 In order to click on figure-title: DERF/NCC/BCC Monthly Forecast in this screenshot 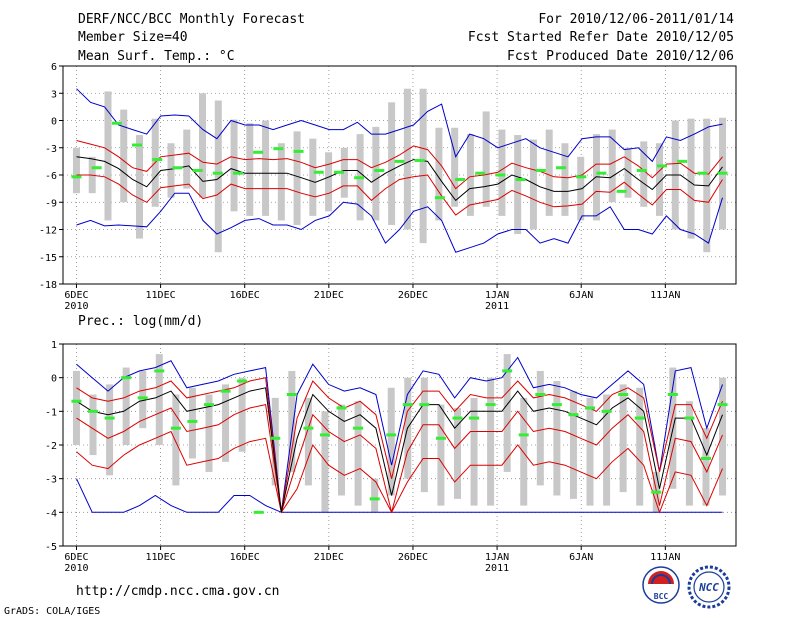, I will do `click(191, 19)`.